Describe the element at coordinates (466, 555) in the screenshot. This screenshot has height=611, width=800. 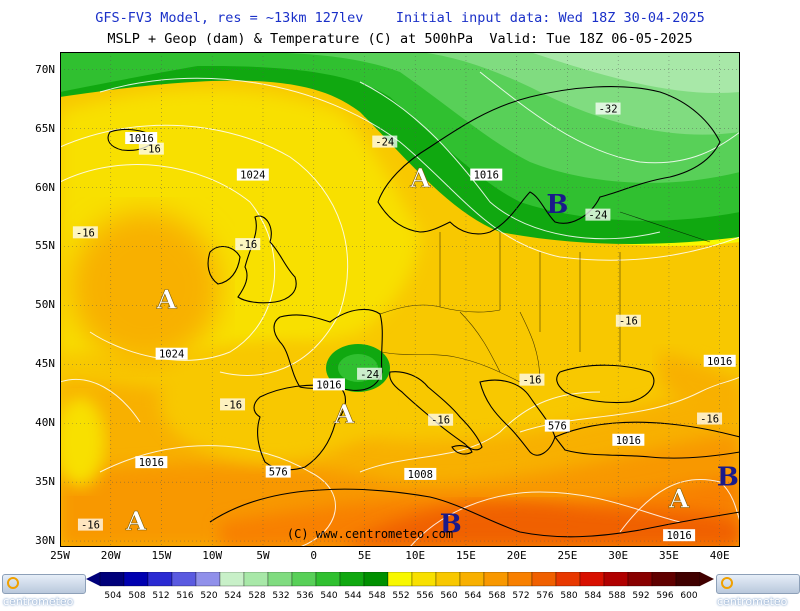
I see `lon-label: 15E` at that location.